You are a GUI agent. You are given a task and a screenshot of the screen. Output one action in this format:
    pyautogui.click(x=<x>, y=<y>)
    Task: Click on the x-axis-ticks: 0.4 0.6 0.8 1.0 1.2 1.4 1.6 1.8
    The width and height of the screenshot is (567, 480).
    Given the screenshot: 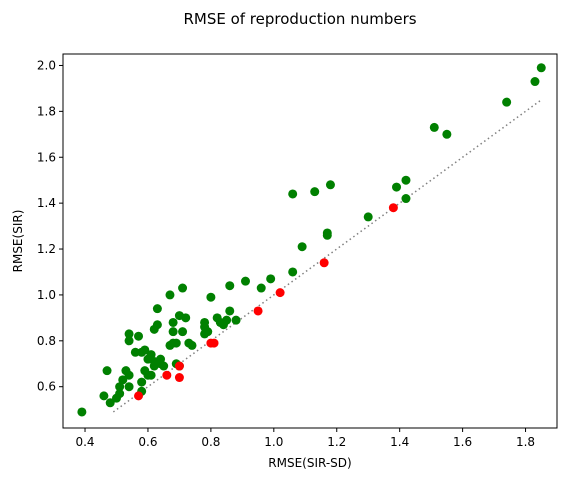 What is the action you would take?
    pyautogui.click(x=305, y=438)
    